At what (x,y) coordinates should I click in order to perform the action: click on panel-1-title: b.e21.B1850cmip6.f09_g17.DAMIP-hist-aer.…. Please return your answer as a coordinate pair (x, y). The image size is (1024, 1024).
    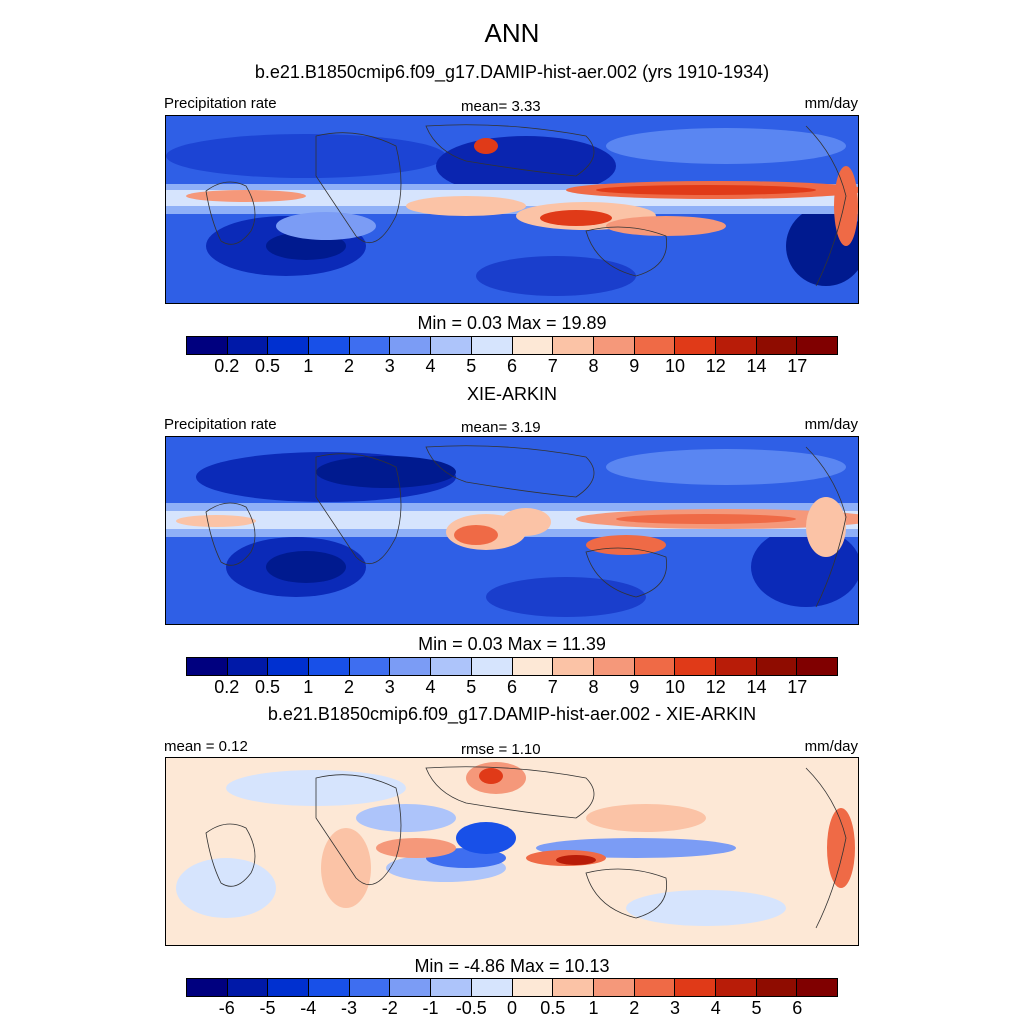
    Looking at the image, I should click on (512, 72).